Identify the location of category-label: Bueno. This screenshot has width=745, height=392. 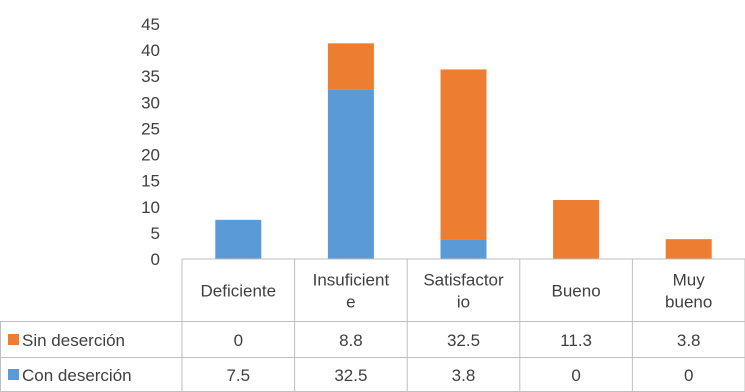
(576, 291).